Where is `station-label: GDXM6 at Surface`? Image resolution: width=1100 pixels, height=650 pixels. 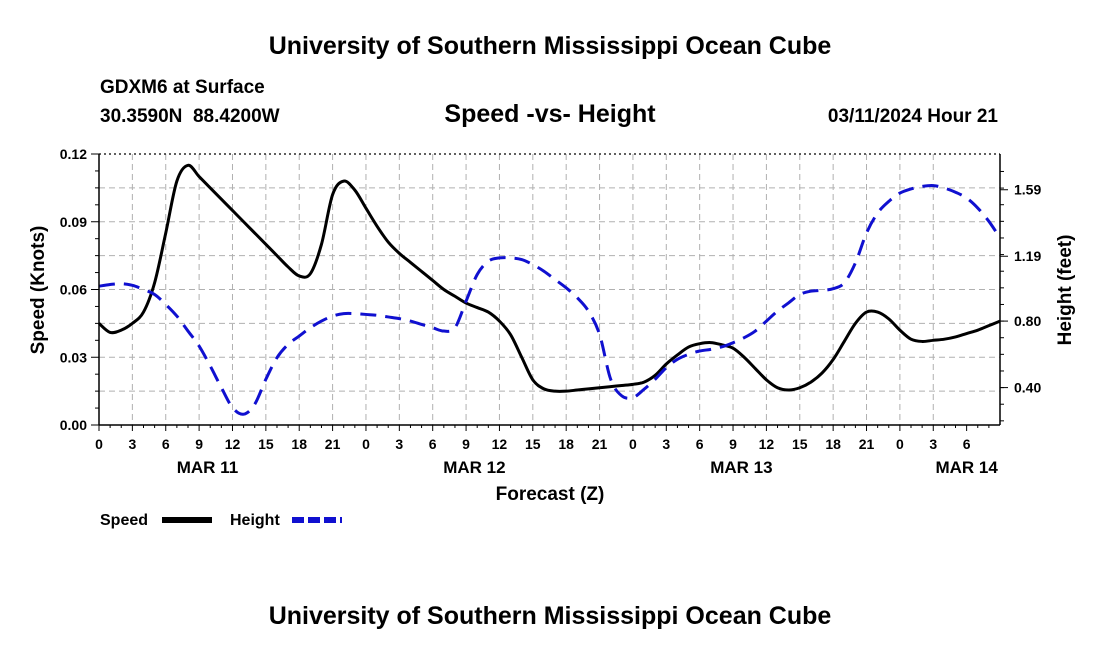 station-label: GDXM6 at Surface is located at coordinates (182, 87).